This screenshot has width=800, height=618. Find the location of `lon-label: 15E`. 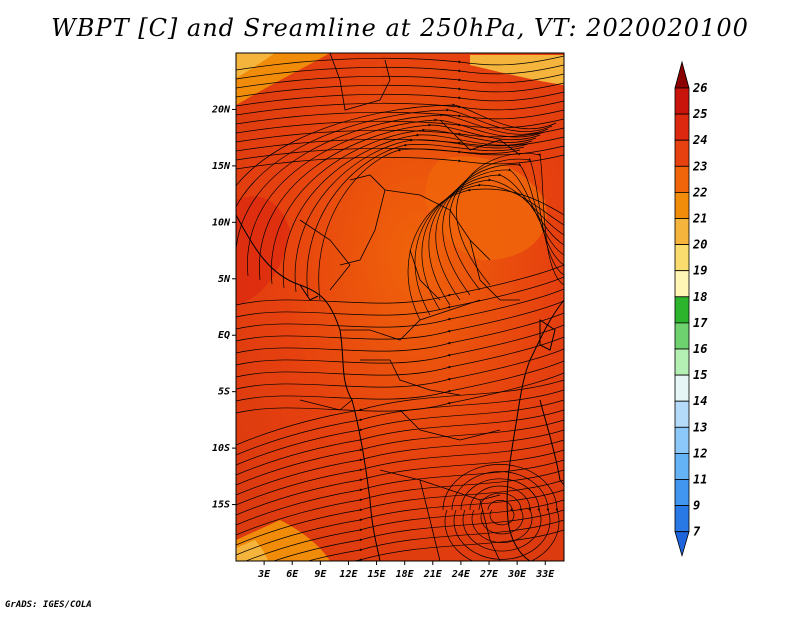

lon-label: 15E is located at coordinates (377, 574).